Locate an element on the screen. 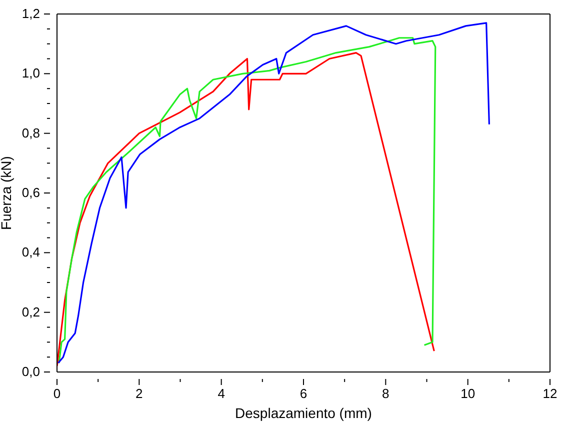 The height and width of the screenshot is (432, 562). y-tick-label: 0,0 is located at coordinates (31, 371).